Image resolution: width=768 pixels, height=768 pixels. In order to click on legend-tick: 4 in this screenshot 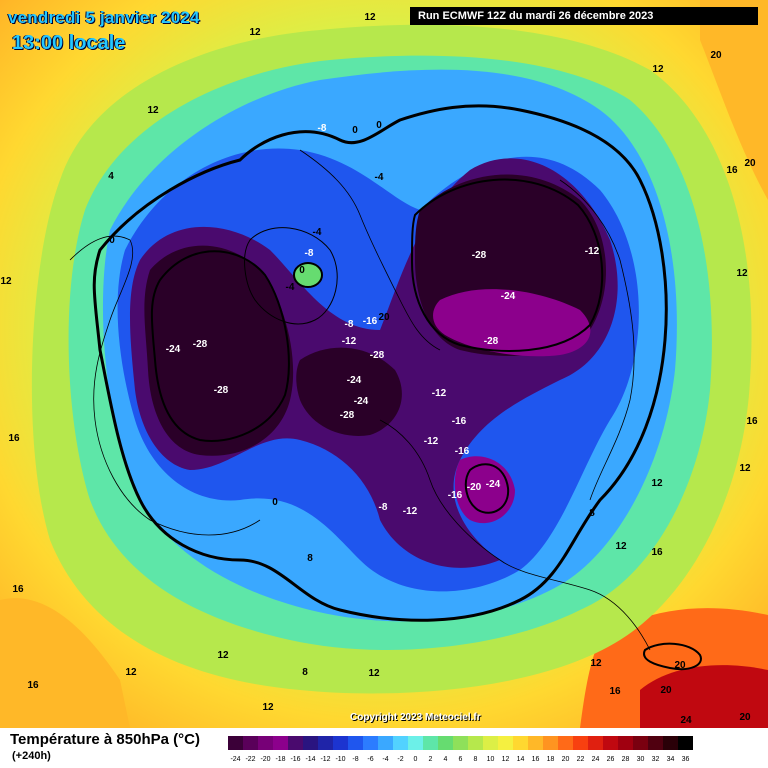, I will do `click(446, 759)`.